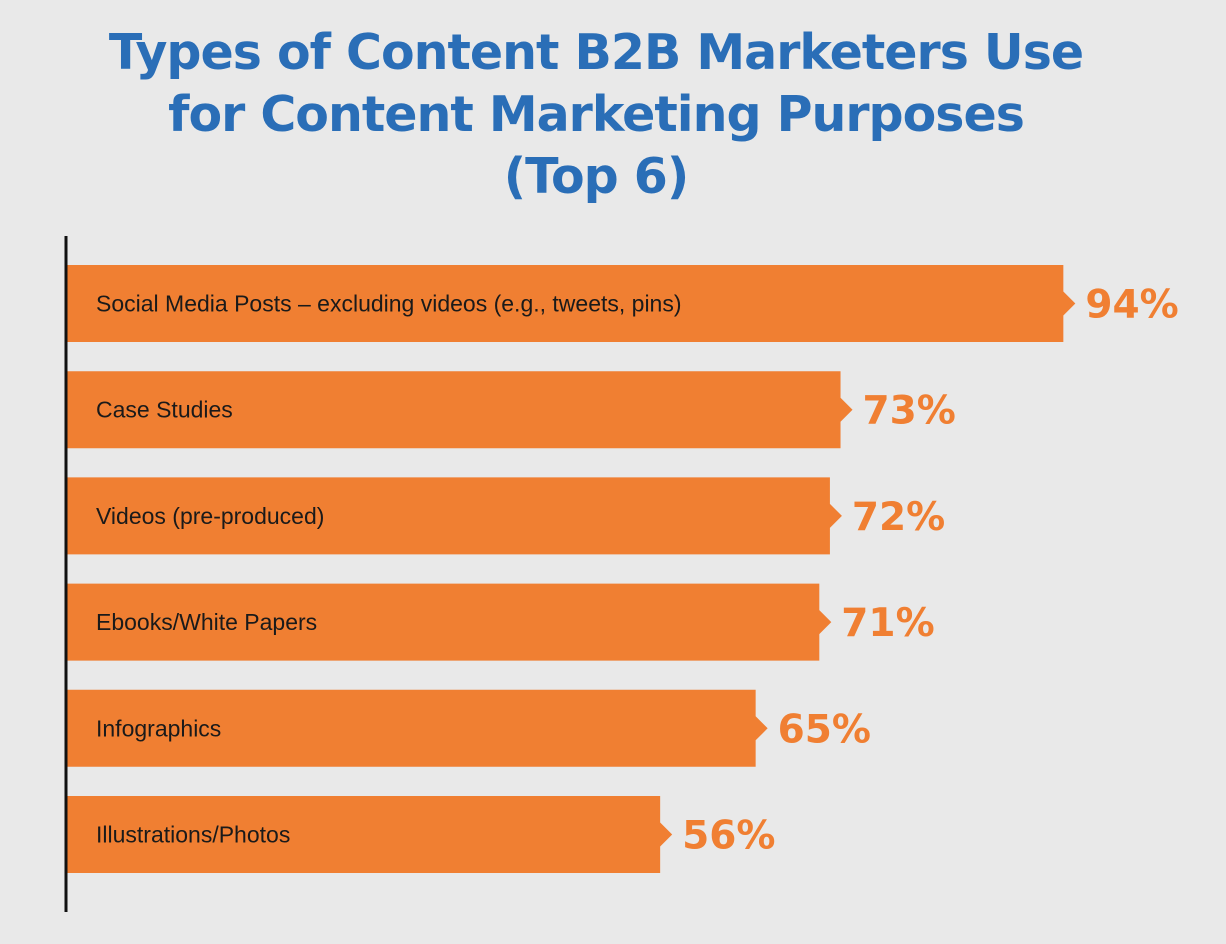  What do you see at coordinates (164, 410) in the screenshot?
I see `category-label: Case Studies` at bounding box center [164, 410].